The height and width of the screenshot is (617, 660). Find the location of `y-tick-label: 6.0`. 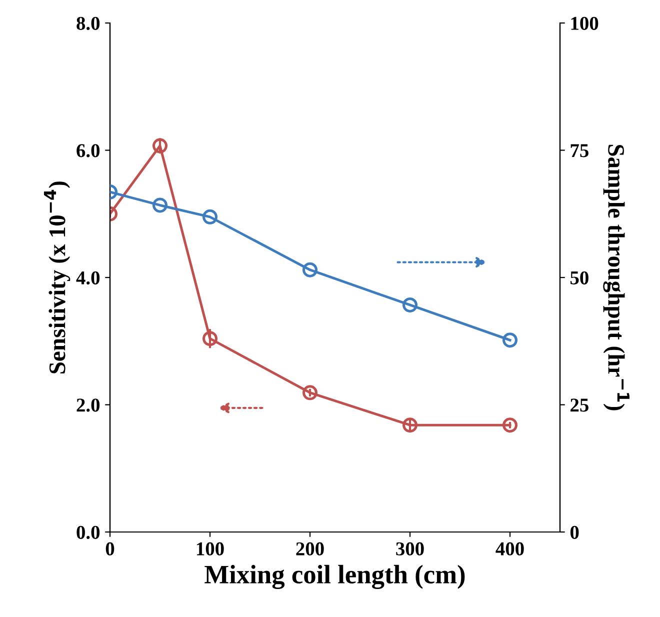

y-tick-label: 6.0 is located at coordinates (88, 151).